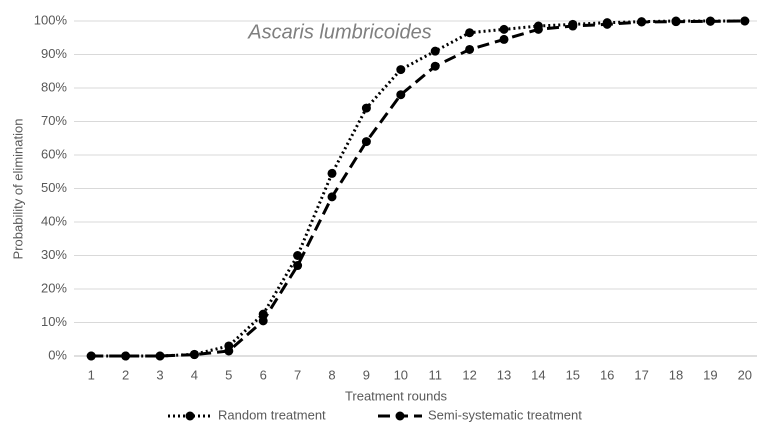 Image resolution: width=757 pixels, height=425 pixels. I want to click on x-tick-label: 5, so click(228, 374).